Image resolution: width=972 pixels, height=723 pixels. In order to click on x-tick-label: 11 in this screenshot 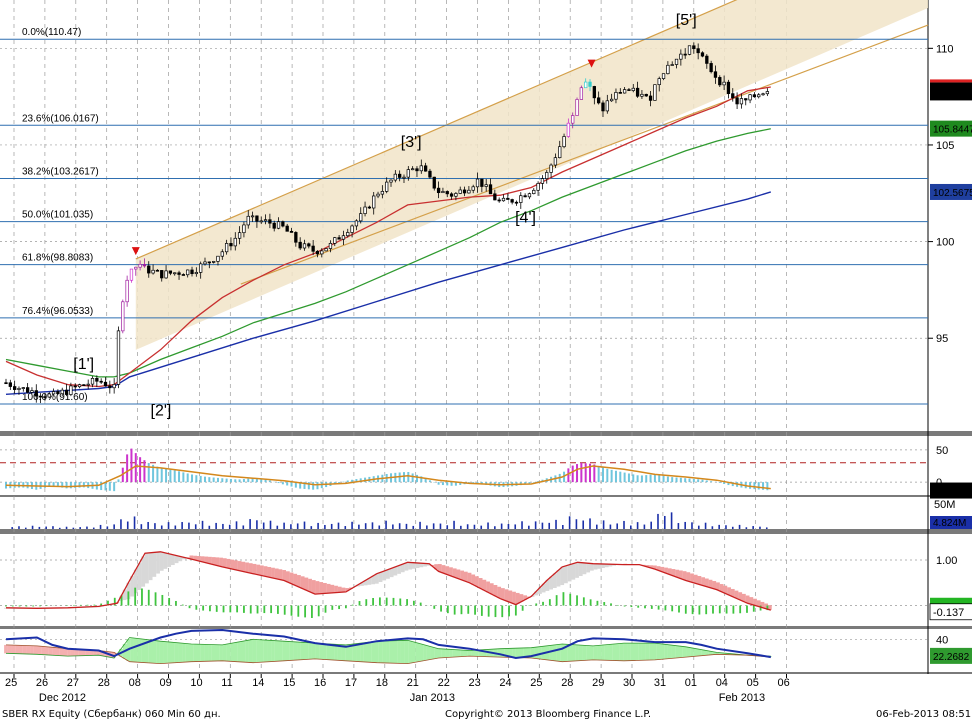, I will do `click(226, 683)`.